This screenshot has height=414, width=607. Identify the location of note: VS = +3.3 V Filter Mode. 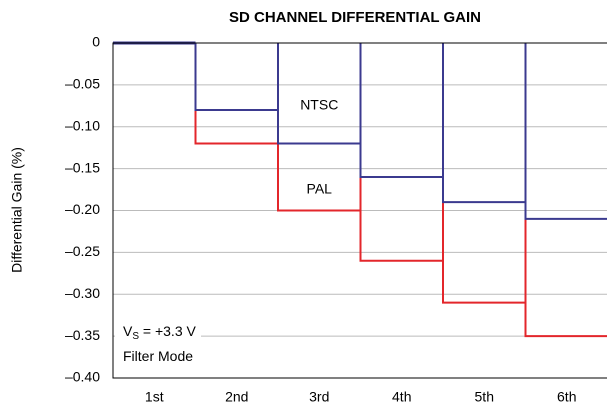
(158, 348).